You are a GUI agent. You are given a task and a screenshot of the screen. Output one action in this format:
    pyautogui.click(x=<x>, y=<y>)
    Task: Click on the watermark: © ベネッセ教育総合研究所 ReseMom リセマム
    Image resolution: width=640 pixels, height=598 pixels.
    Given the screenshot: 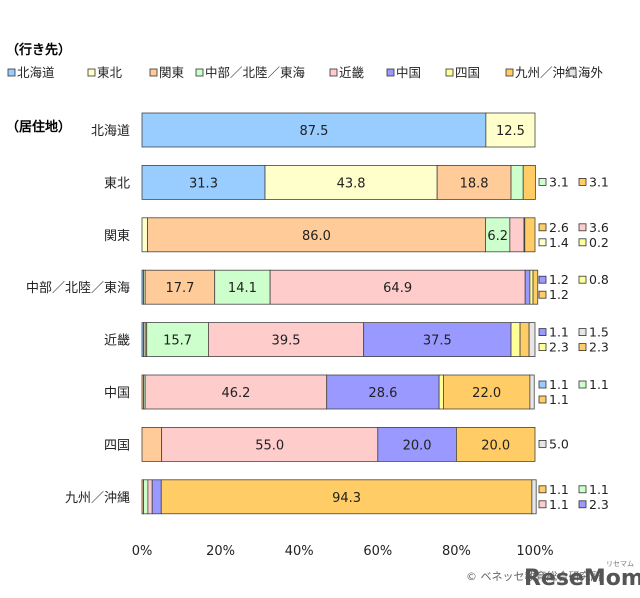 What is the action you would take?
    pyautogui.click(x=553, y=575)
    